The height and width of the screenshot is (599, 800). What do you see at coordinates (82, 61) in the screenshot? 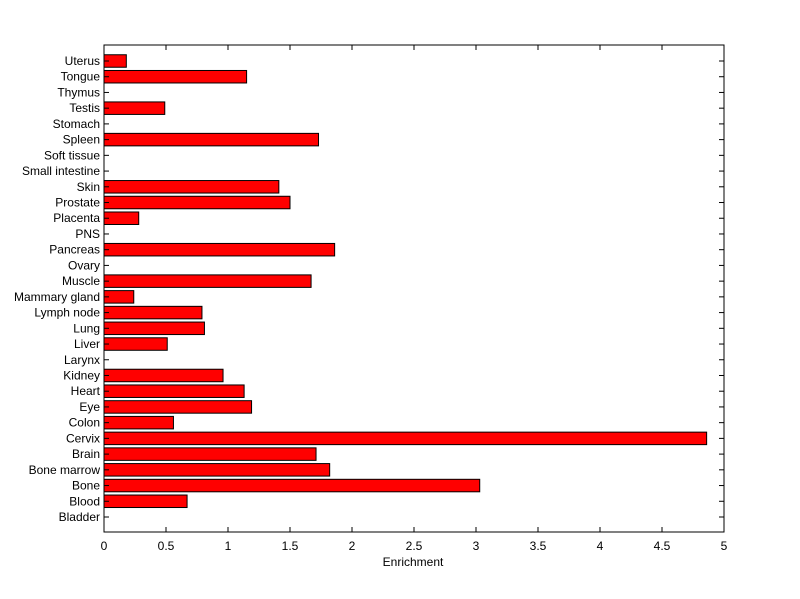
I see `y-tick-label-uterus: Uterus` at bounding box center [82, 61].